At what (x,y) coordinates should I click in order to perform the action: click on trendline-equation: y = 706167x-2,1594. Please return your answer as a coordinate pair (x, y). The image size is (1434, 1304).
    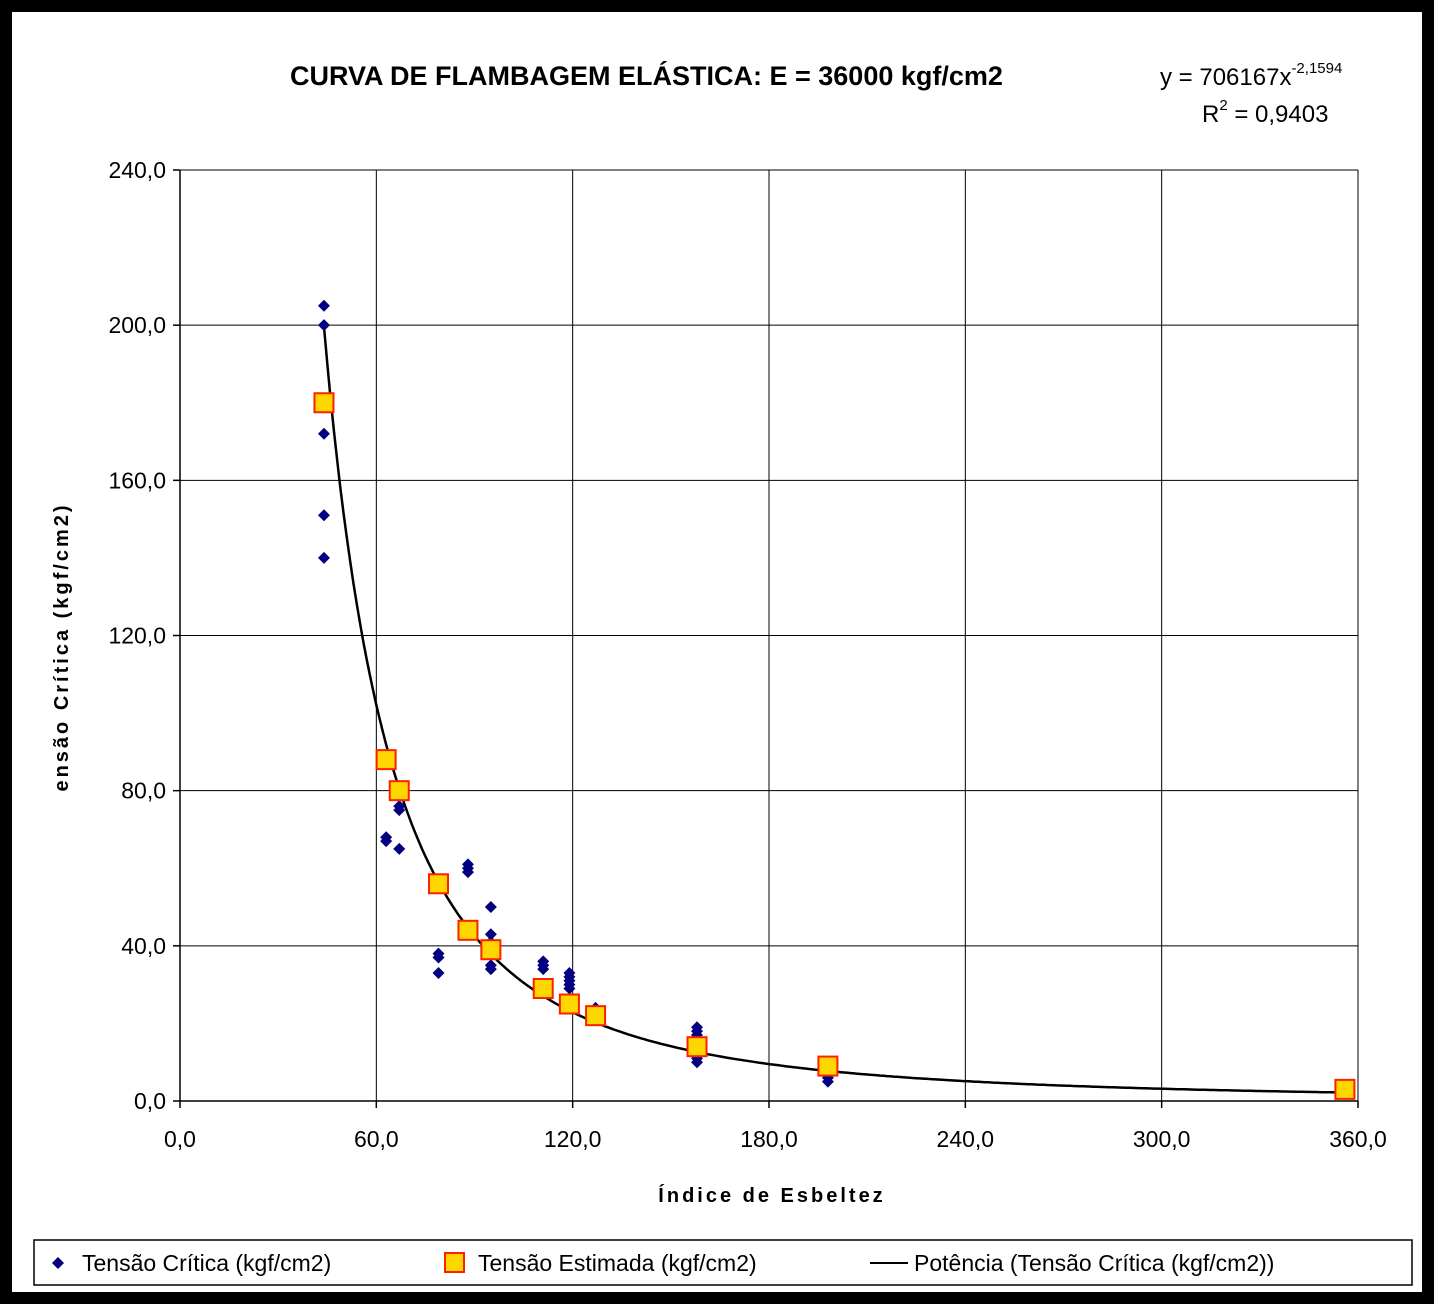
    Looking at the image, I should click on (1251, 75).